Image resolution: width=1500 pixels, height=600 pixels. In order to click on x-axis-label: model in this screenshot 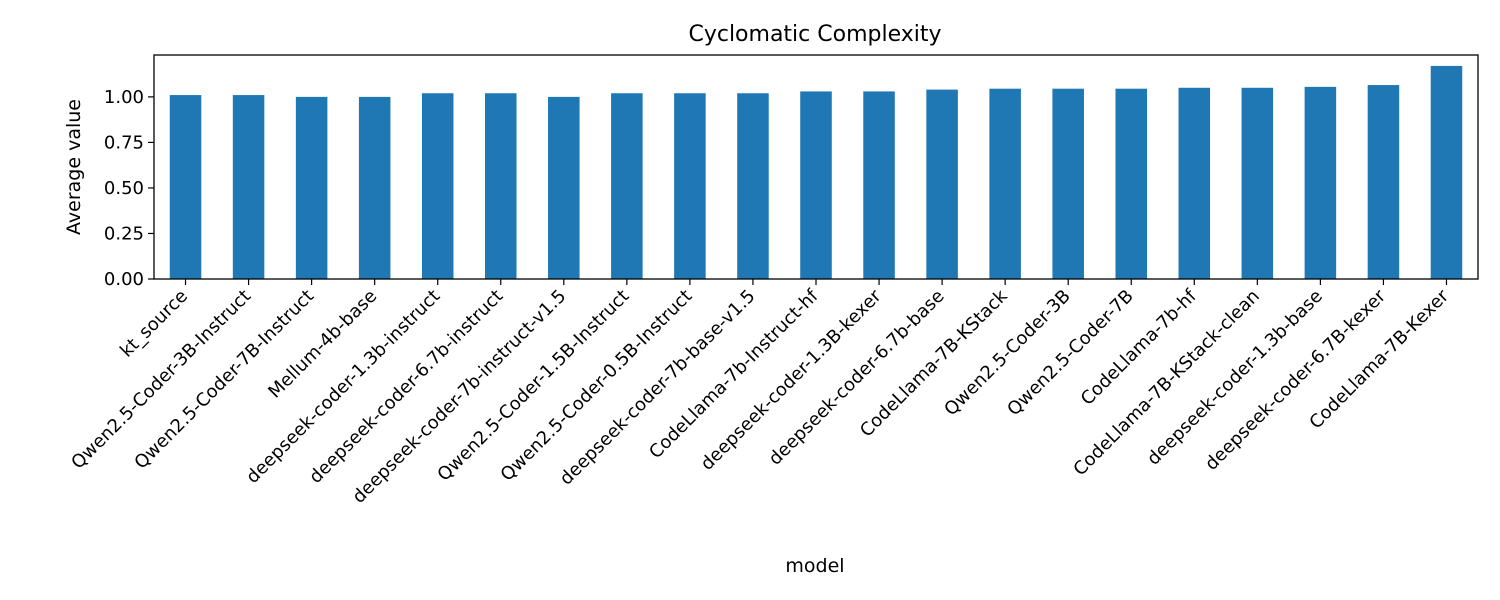, I will do `click(814, 566)`.